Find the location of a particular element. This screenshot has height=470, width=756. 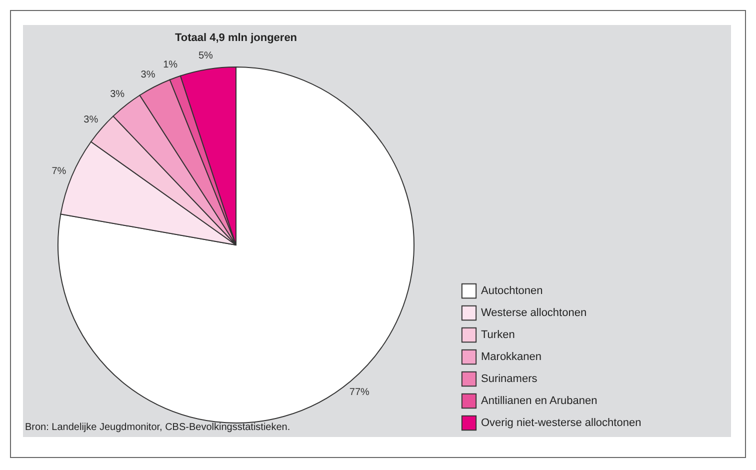

legend-label: Overig niet-westerse allochtonen is located at coordinates (561, 423).